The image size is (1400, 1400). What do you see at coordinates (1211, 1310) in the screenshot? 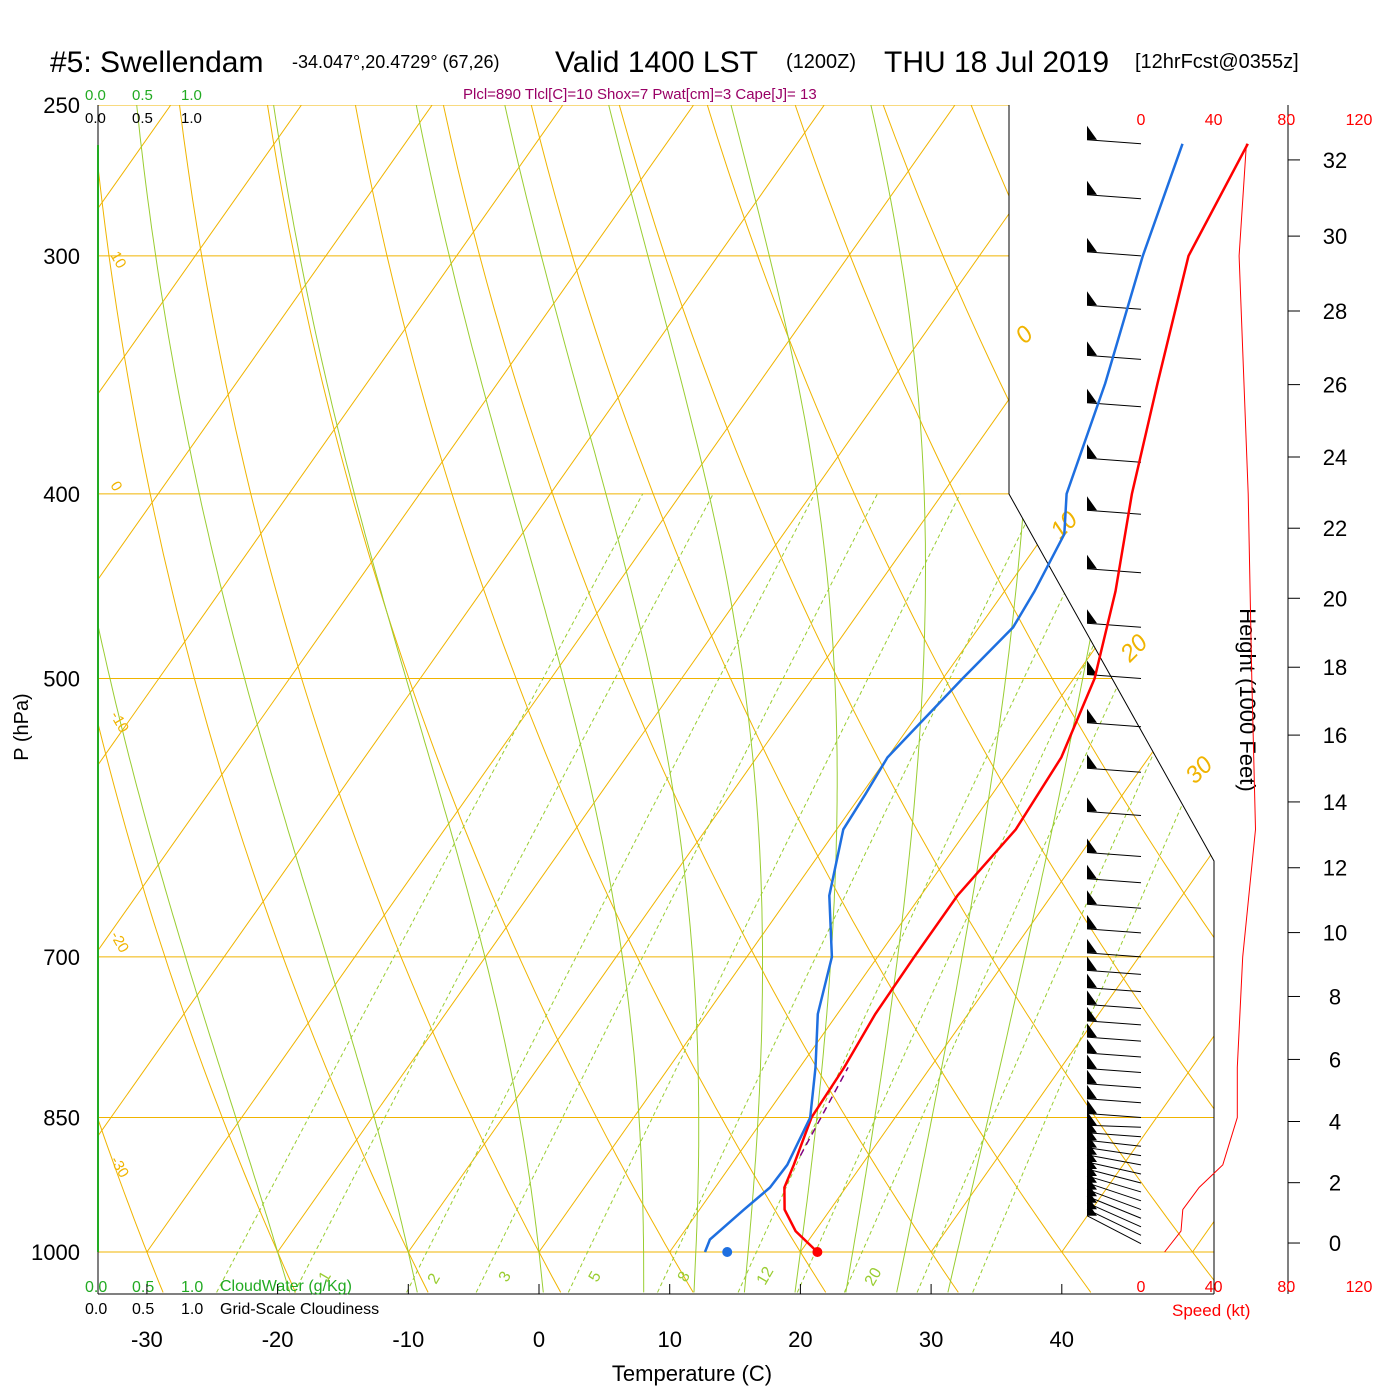
I see `speed-axis-title: Speed (kt)` at bounding box center [1211, 1310].